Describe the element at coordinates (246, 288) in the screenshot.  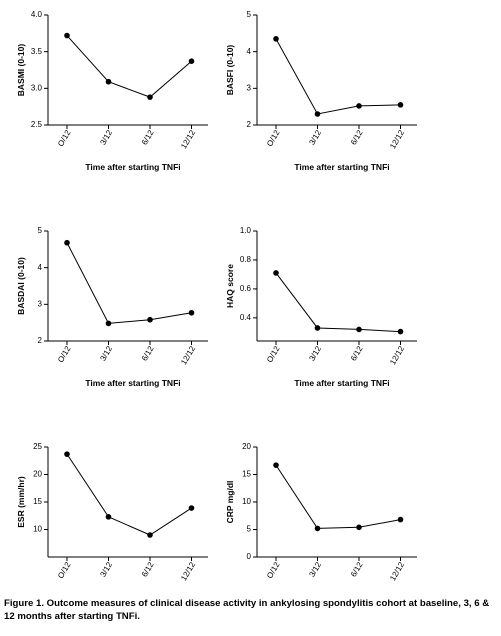
I see `y-tick-label: 0.6` at that location.